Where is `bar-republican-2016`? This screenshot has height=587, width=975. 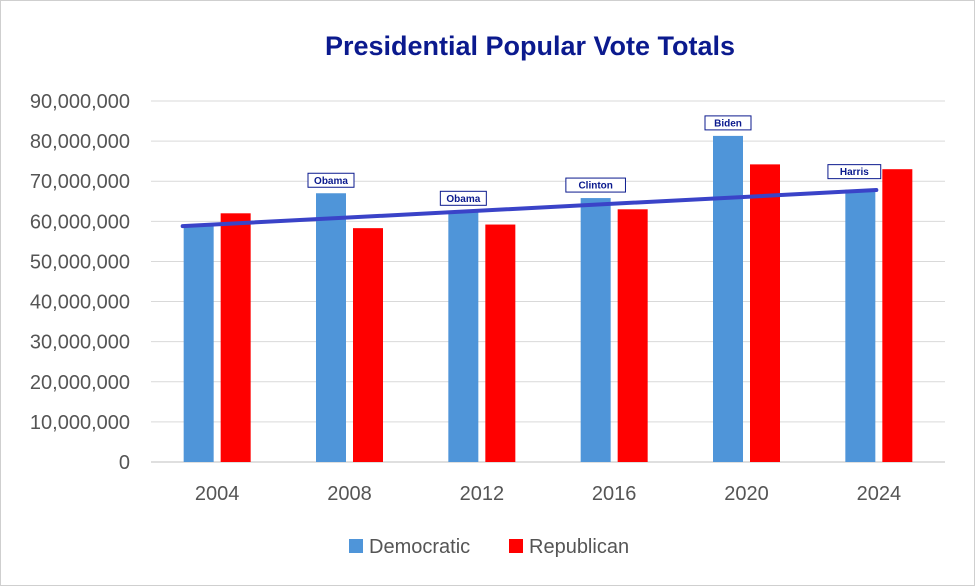 bar-republican-2016 is located at coordinates (632, 335).